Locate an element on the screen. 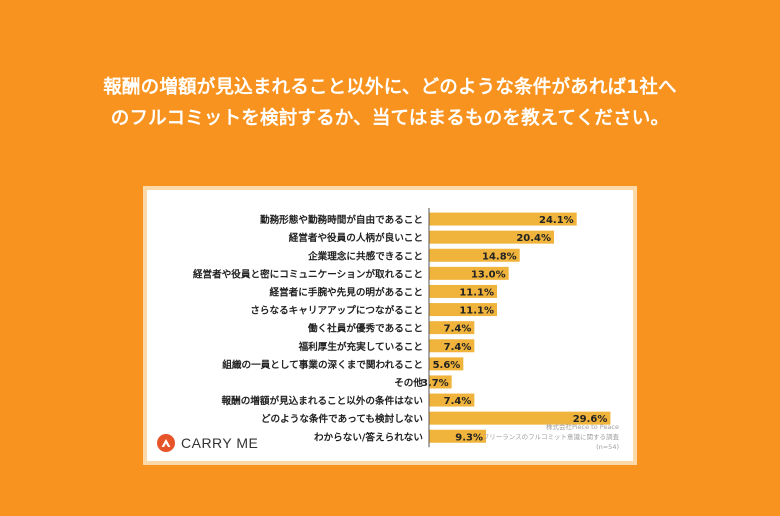 The width and height of the screenshot is (780, 516). category-label-5: さらなるキャリアアップにつながること is located at coordinates (336, 311).